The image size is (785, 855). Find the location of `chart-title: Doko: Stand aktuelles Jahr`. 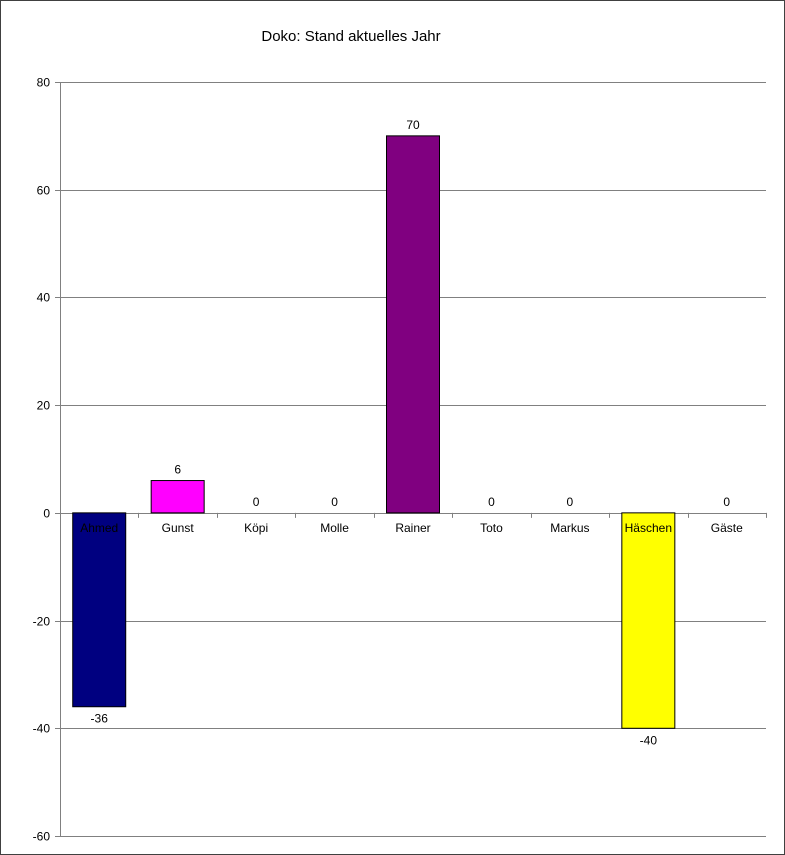

chart-title: Doko: Stand aktuelles Jahr is located at coordinates (350, 36).